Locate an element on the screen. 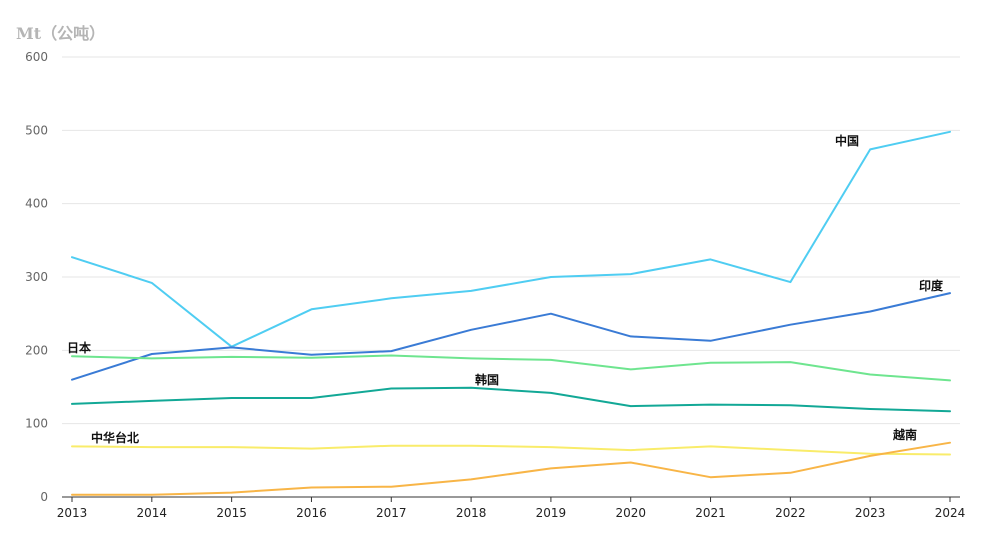 This screenshot has height=543, width=1000. x-tick-label: 2018 is located at coordinates (471, 513).